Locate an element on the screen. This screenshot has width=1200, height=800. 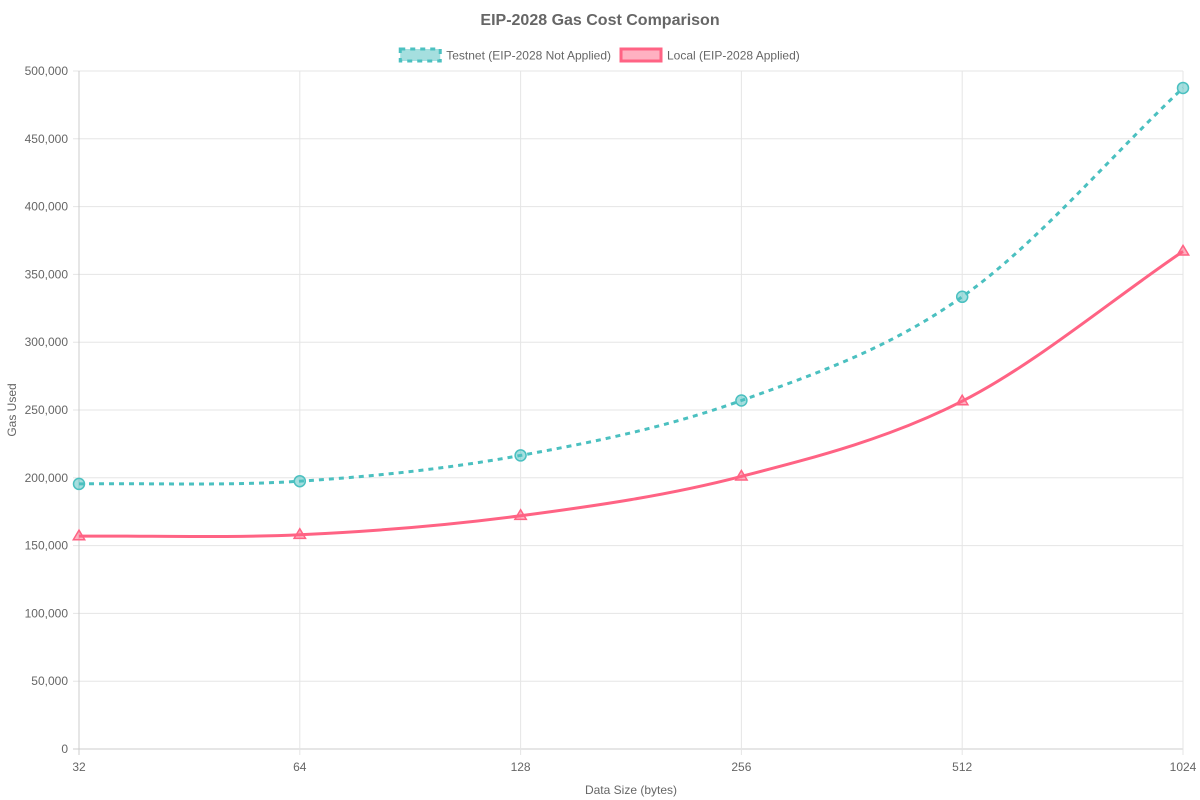
y-axis-title: Gas Used is located at coordinates (12, 409).